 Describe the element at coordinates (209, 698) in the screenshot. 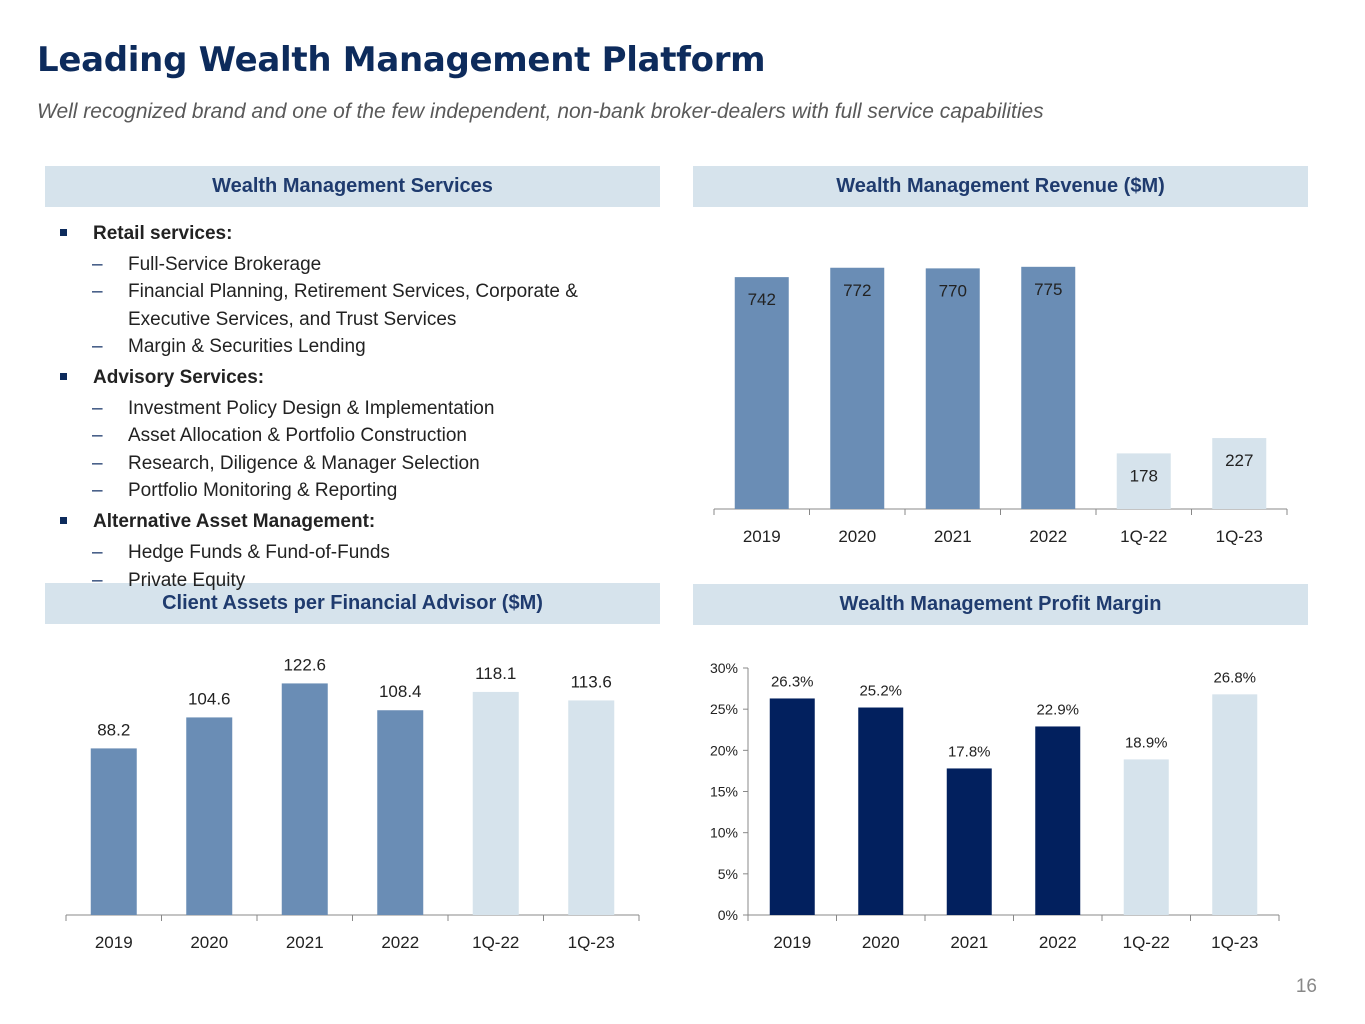

I see `data-label: 104.6` at that location.